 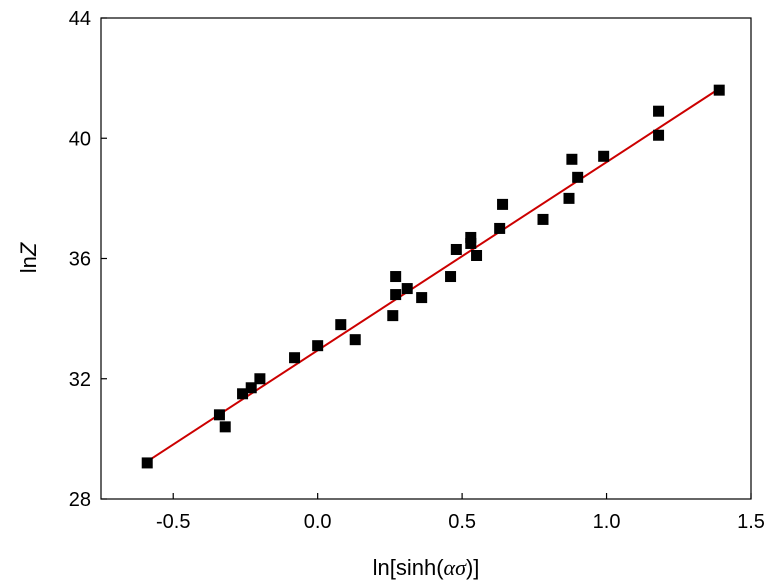 I want to click on x-axis-title: ln[sinh(ασ)], so click(x=426, y=567).